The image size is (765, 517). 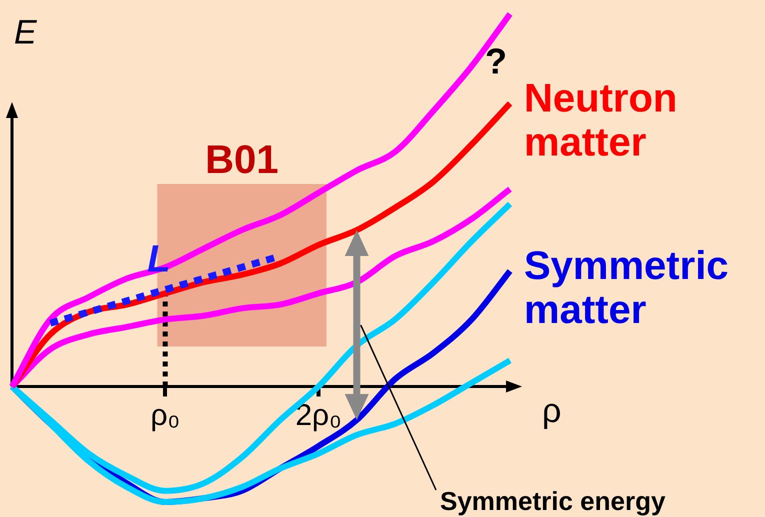 I want to click on series-label: Symmetric matter, so click(x=626, y=288).